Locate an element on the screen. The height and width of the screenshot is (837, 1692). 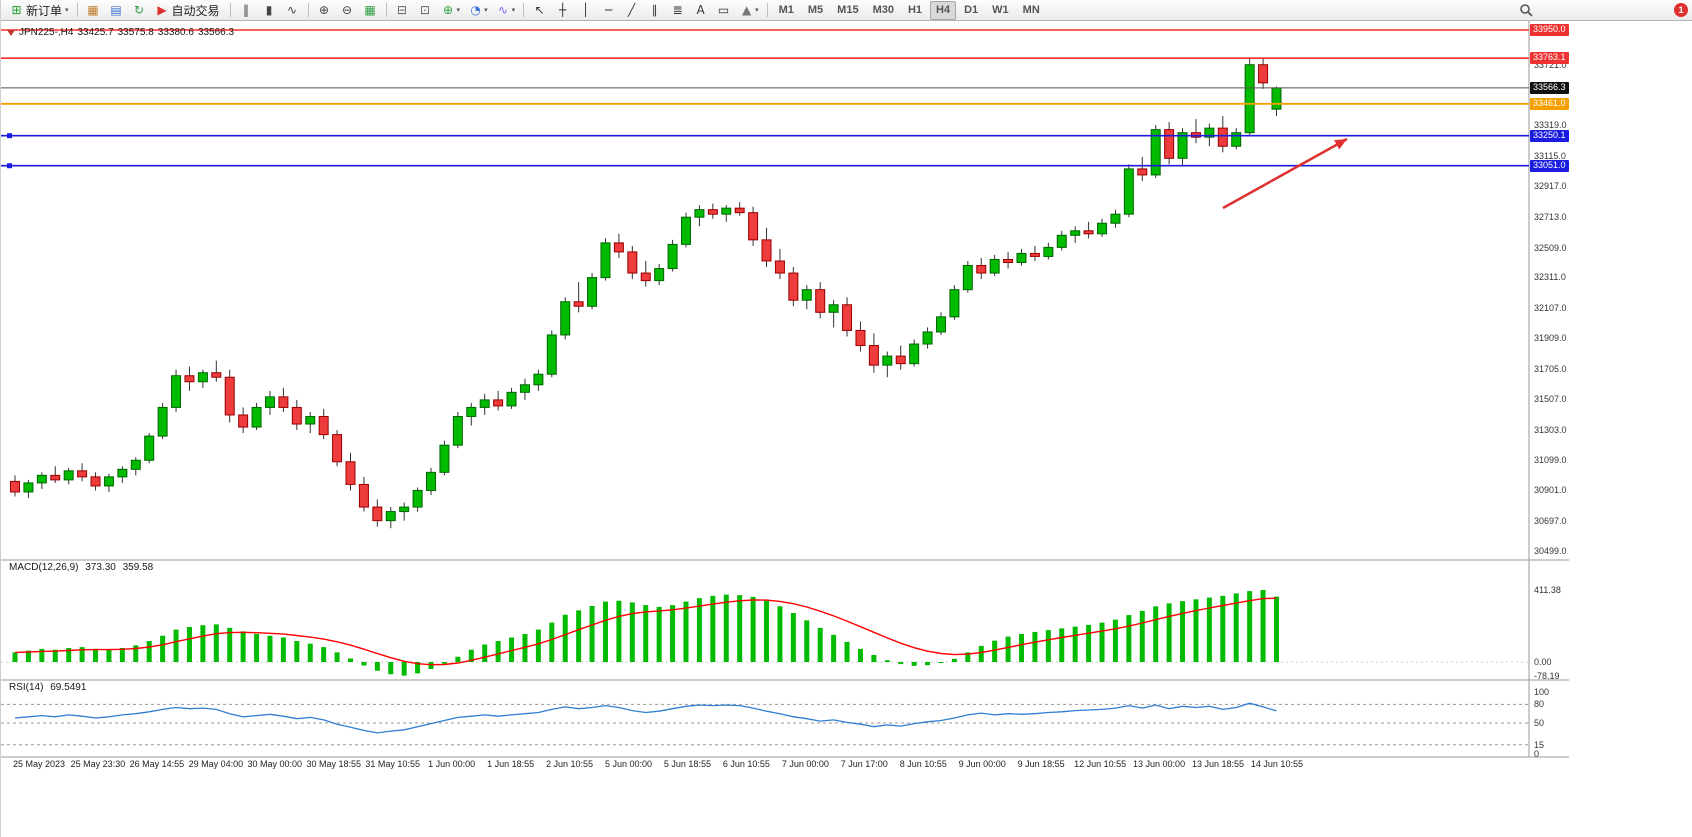
search-icon is located at coordinates (1526, 10).